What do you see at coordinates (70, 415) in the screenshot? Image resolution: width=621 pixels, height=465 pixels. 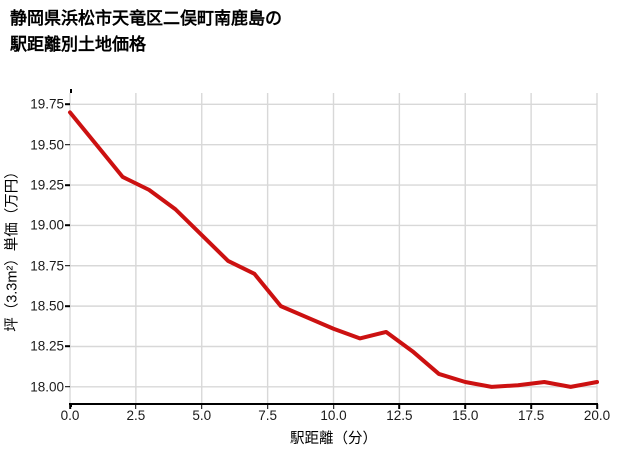 I see `x-tick-label: 0.0` at bounding box center [70, 415].